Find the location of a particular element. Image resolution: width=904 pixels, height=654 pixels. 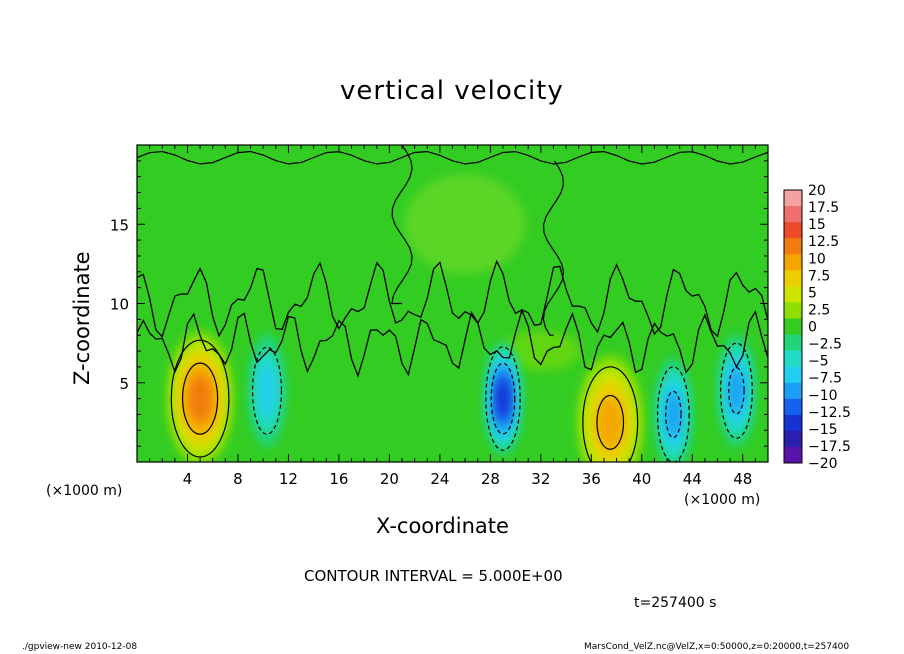

contour-interval-label: CONTOUR INTERVAL = 5.000E+00 is located at coordinates (433, 576).